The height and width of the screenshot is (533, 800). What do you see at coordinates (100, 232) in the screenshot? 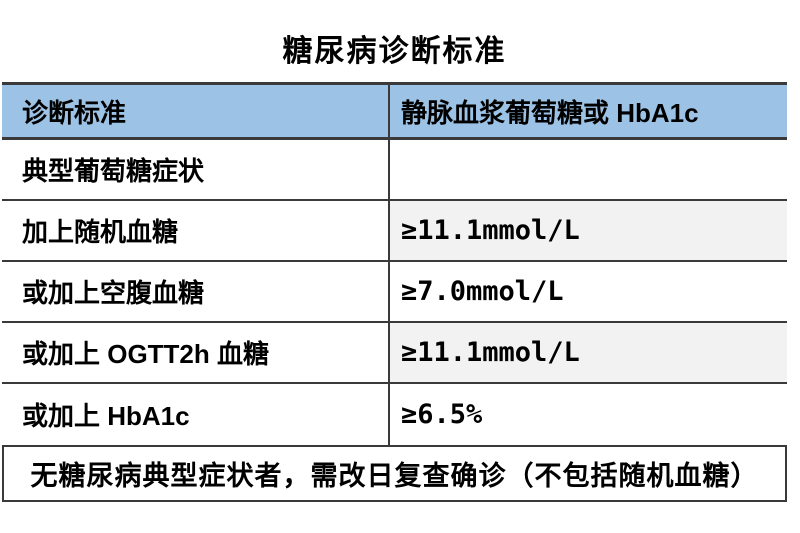
I see `criterion-cell: 加上随机血糖` at bounding box center [100, 232].